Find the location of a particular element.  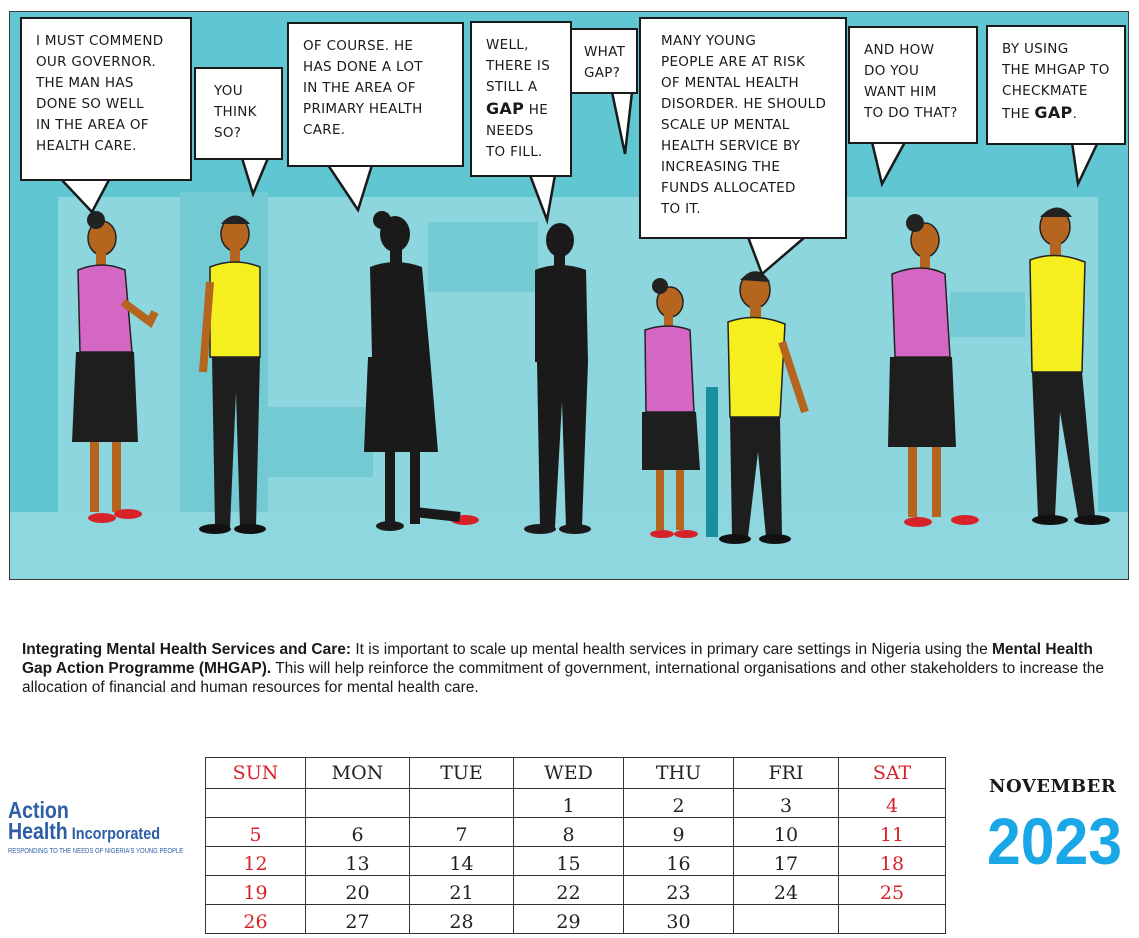

day-header: TUE is located at coordinates (461, 773).